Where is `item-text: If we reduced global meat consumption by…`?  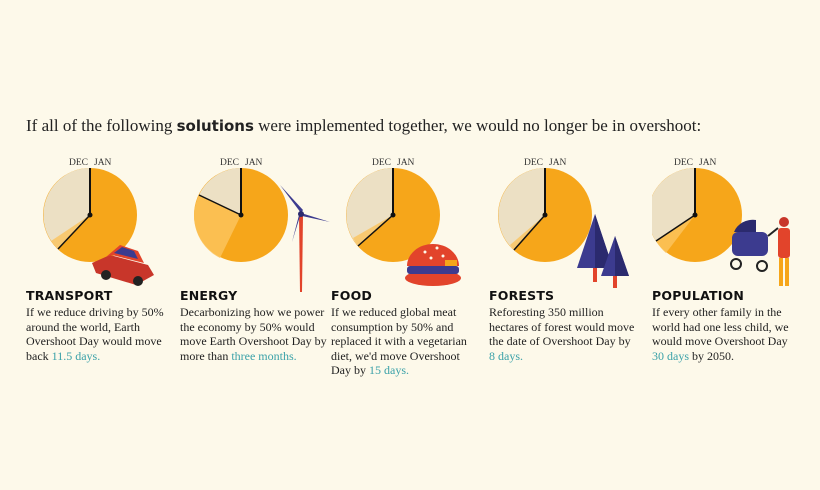
item-text: If we reduced global meat consumption by… is located at coordinates (406, 341).